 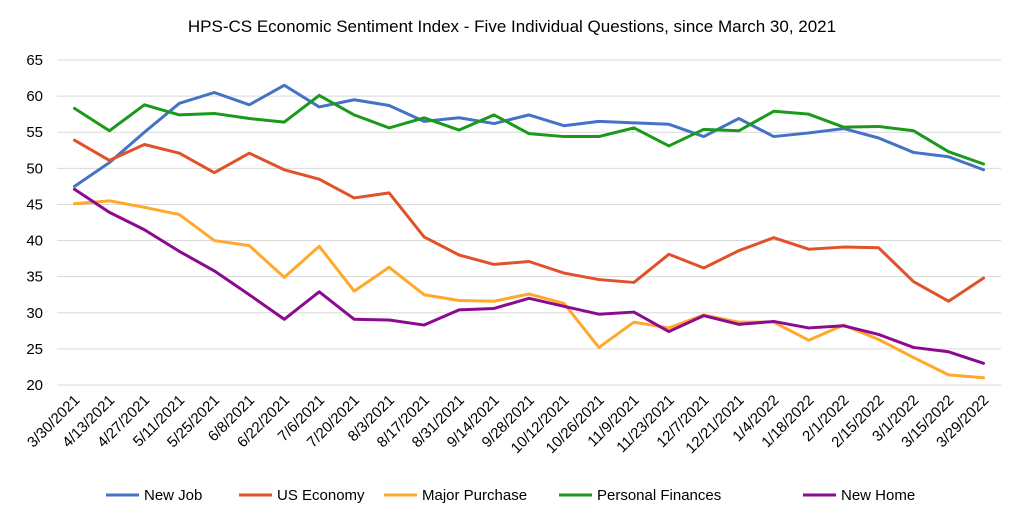 What do you see at coordinates (474, 495) in the screenshot?
I see `legend-label: Major Purchase` at bounding box center [474, 495].